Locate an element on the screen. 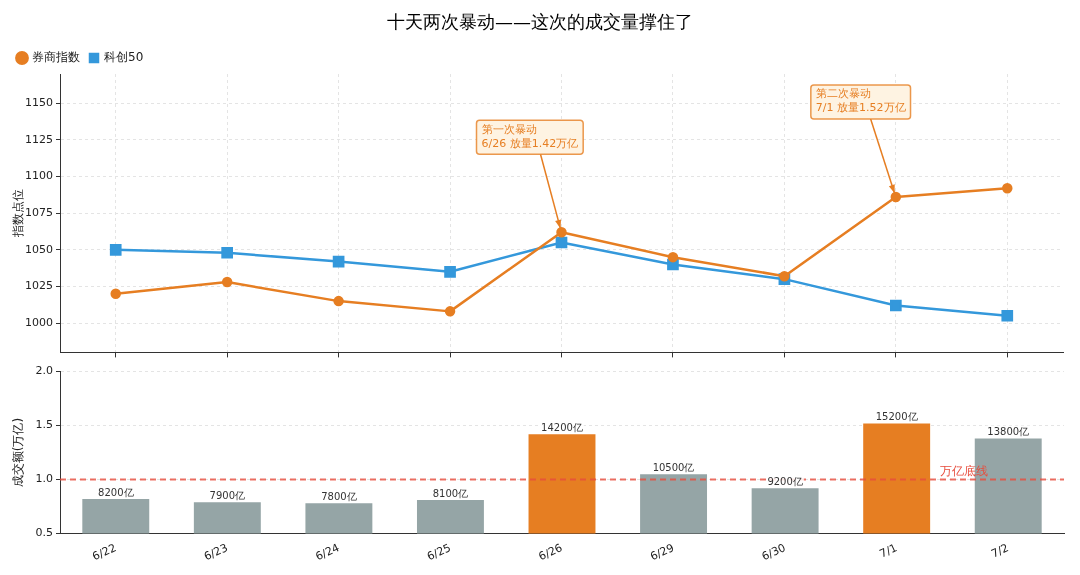  annotation: 13800亿 is located at coordinates (1008, 432).